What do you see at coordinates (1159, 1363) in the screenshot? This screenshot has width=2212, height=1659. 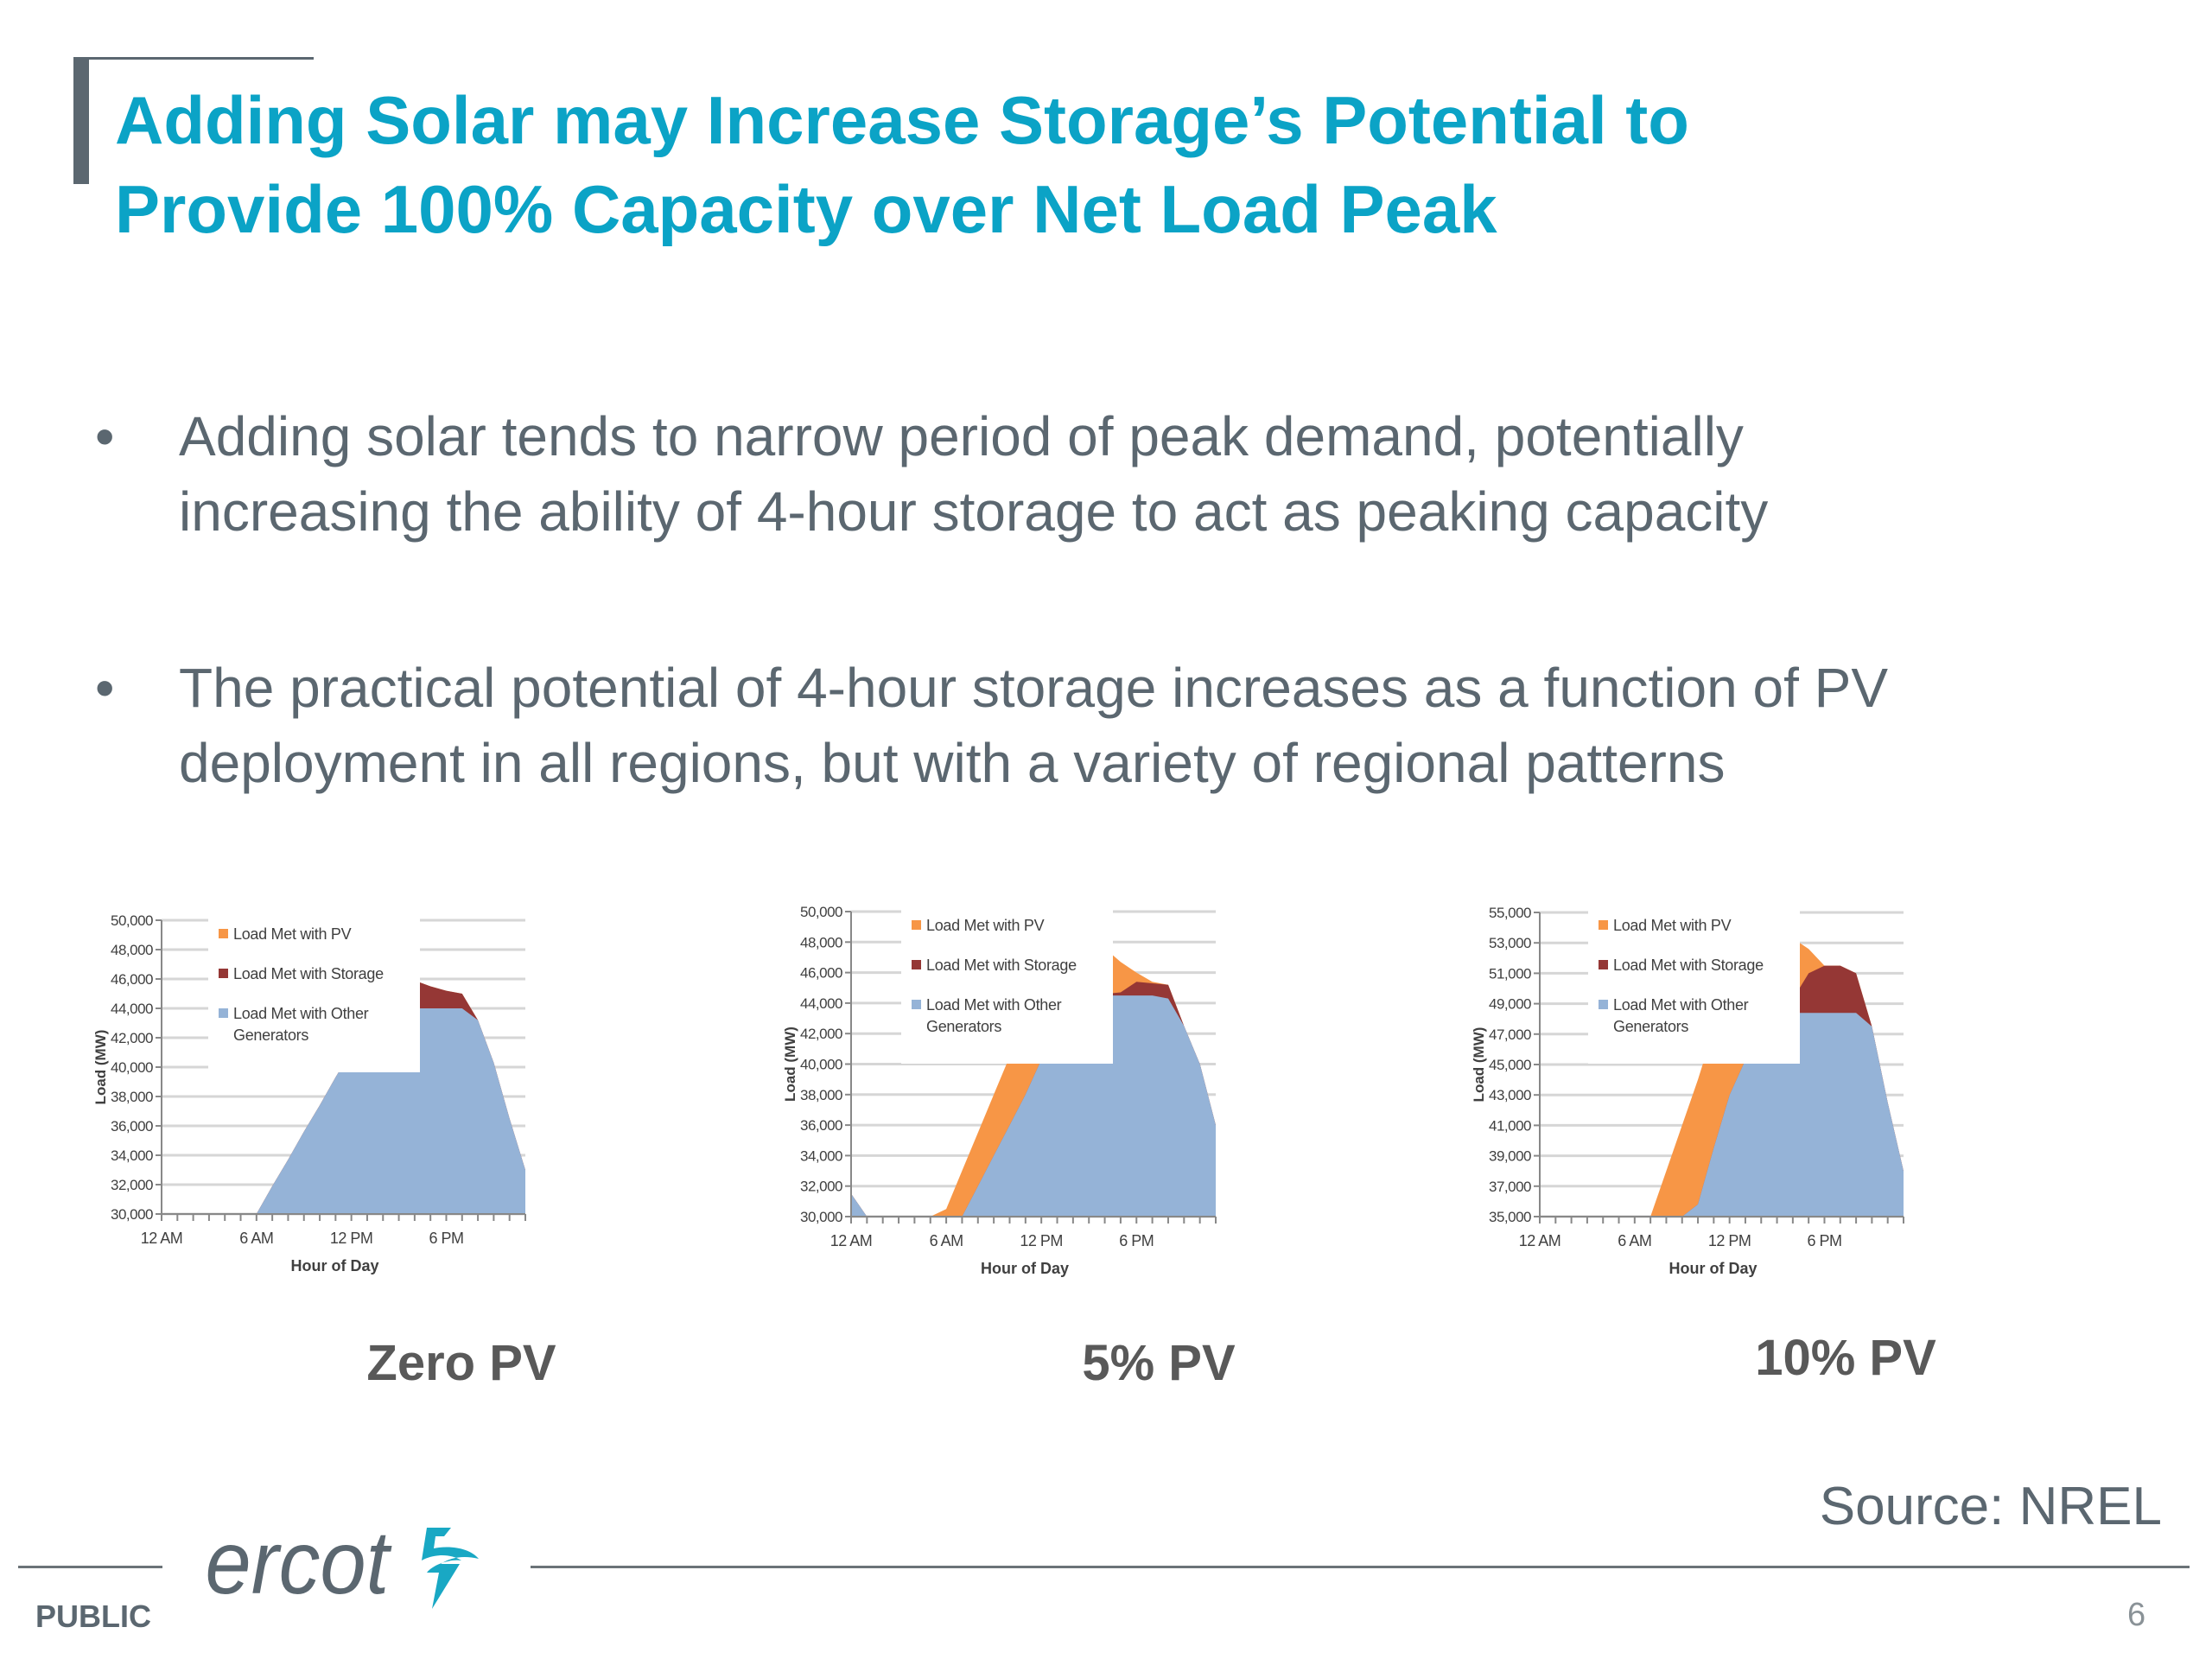 I see `chart-caption-5-pv: 5% PV` at bounding box center [1159, 1363].